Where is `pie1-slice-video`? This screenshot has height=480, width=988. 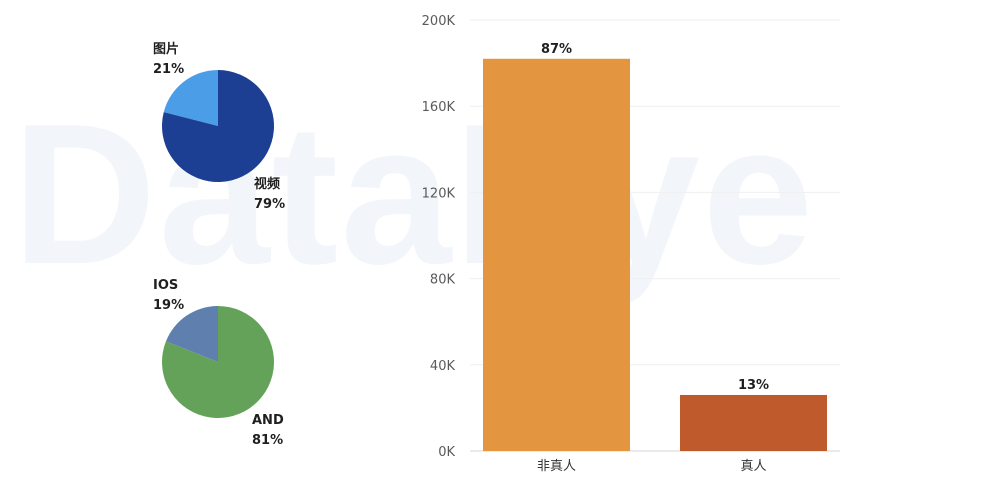
pie1-slice-video is located at coordinates (217, 126).